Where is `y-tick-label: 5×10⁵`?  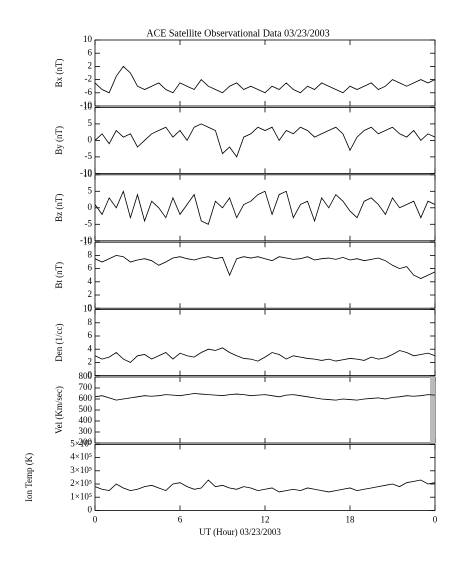 y-tick-label: 5×10⁵ is located at coordinates (81, 443).